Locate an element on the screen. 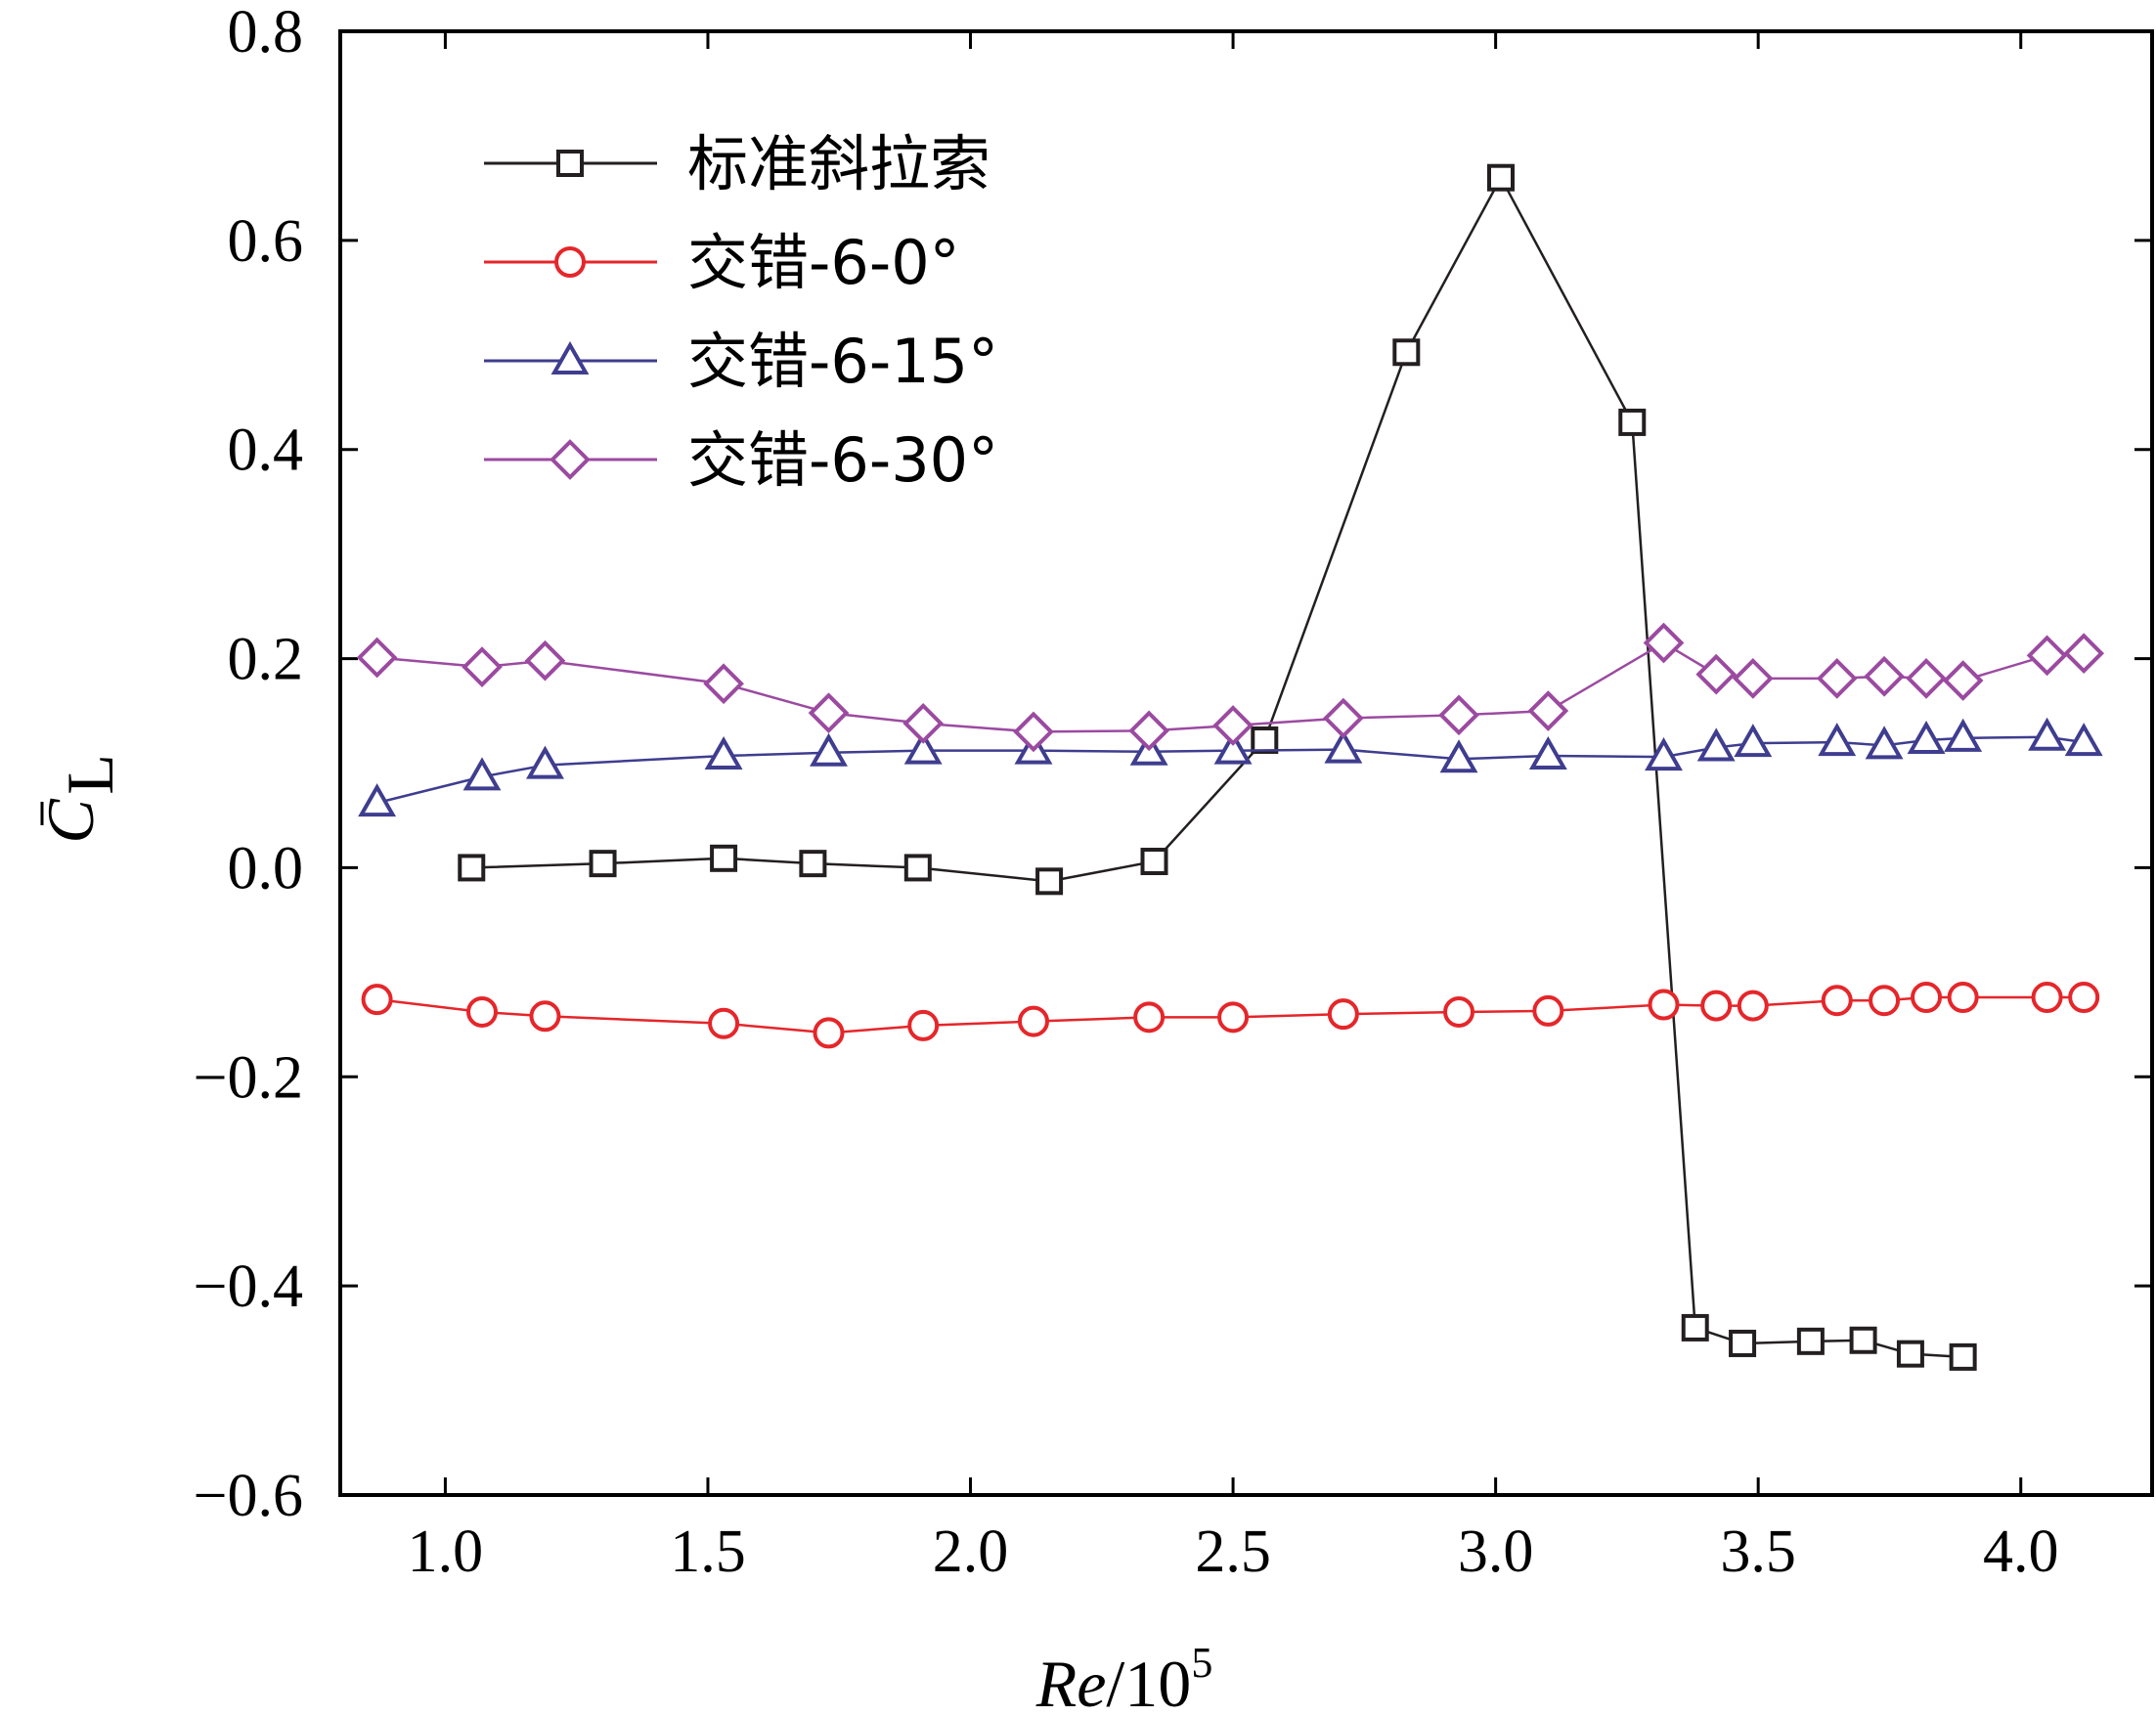  x-tick-label: 3.0 is located at coordinates (1496, 1551).